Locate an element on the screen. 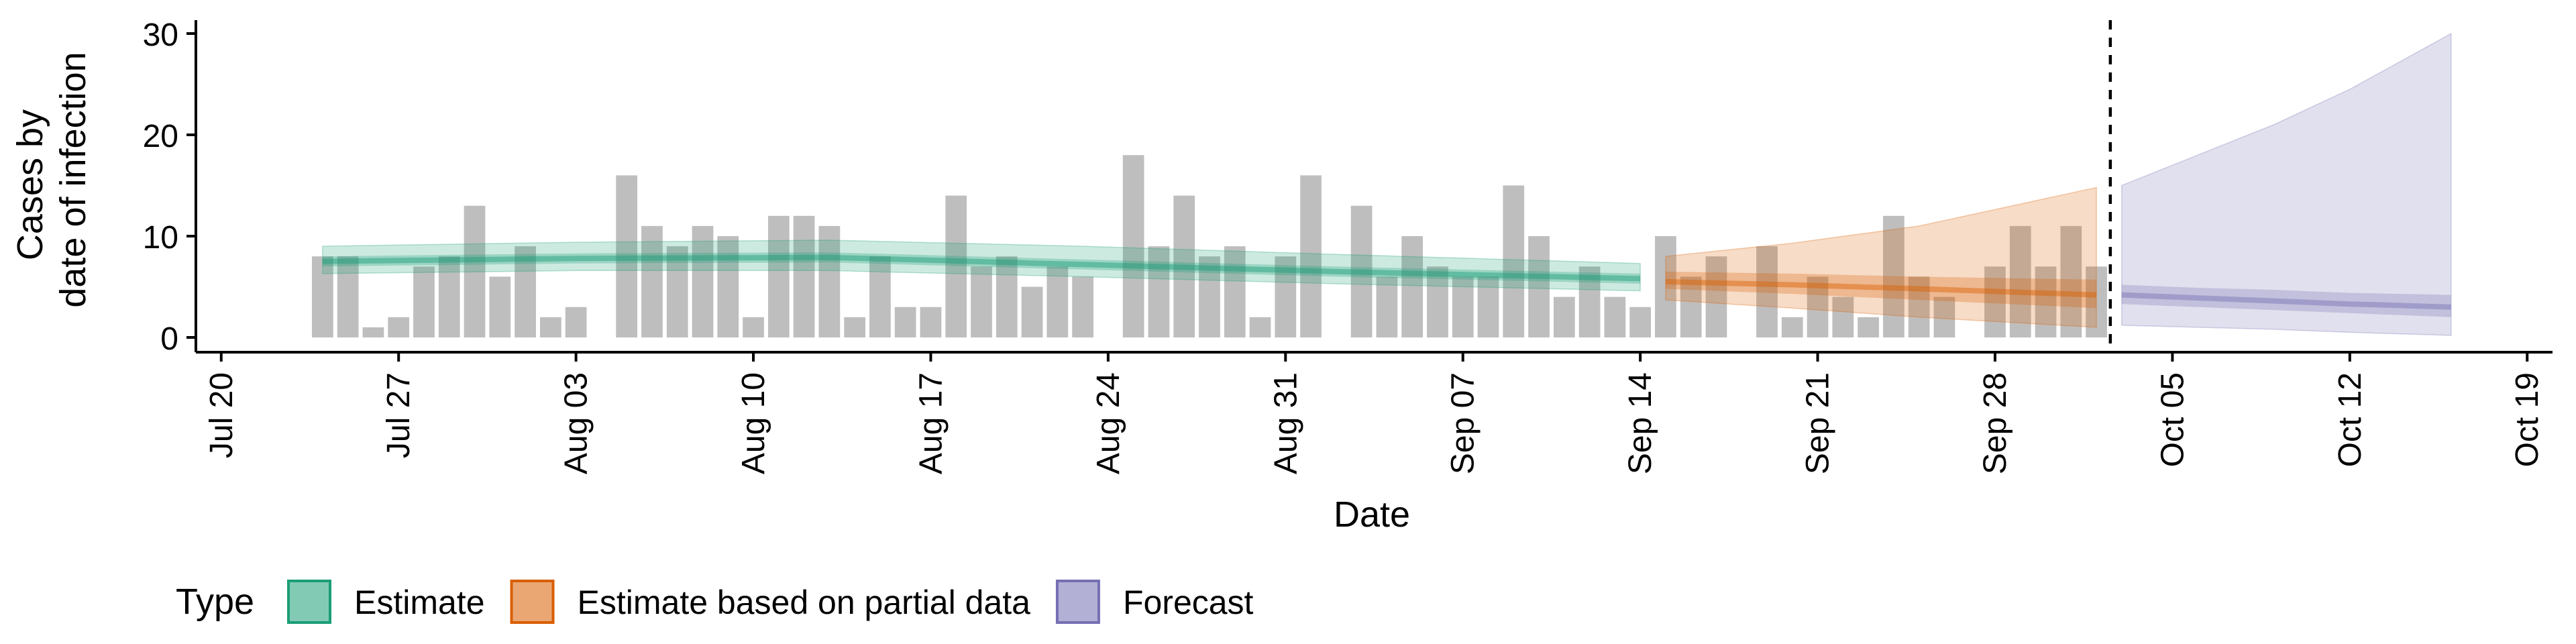  legend-item: Estimate is located at coordinates (386, 602).